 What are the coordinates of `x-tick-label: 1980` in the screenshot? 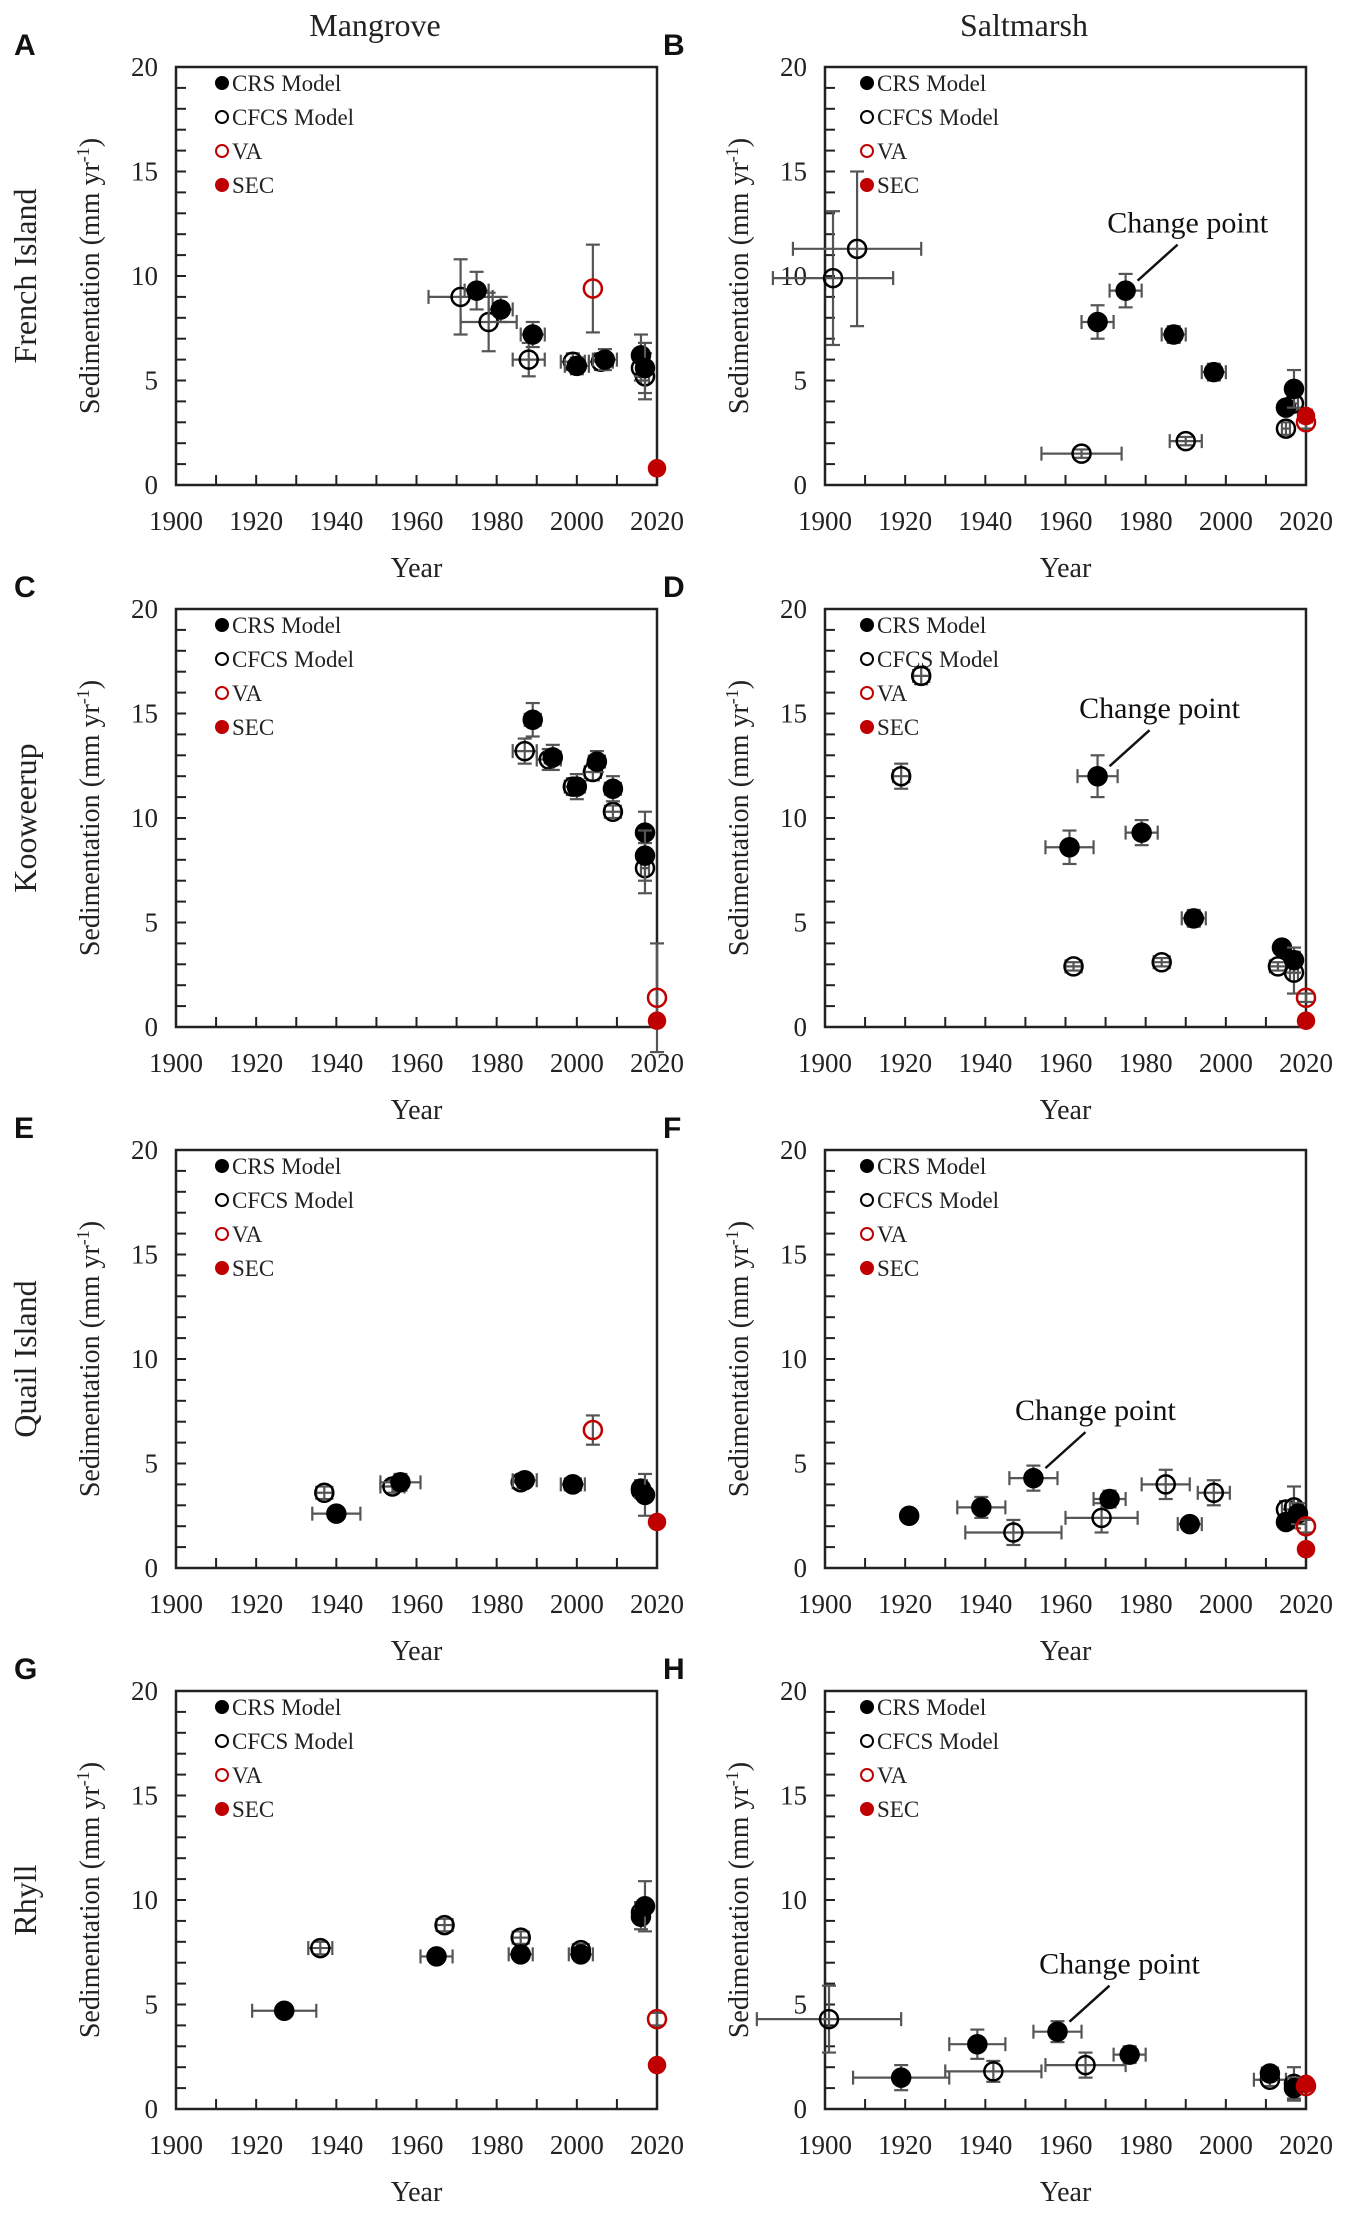 It's located at (1146, 2145).